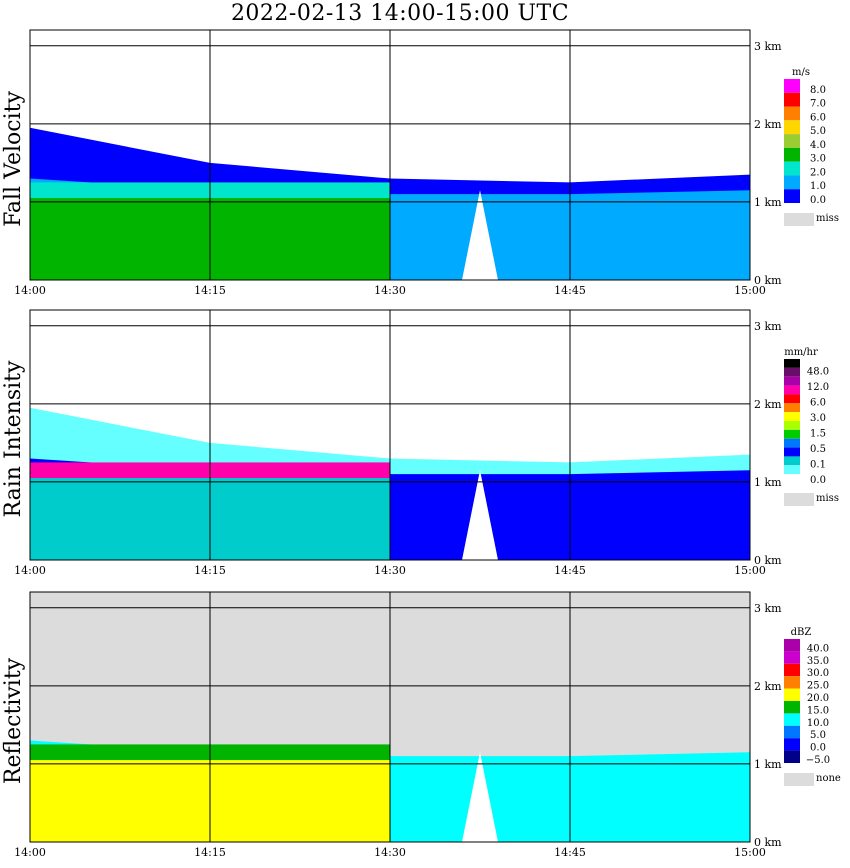 The height and width of the screenshot is (868, 850). I want to click on y-axis-label: Rain Intensity, so click(13, 438).